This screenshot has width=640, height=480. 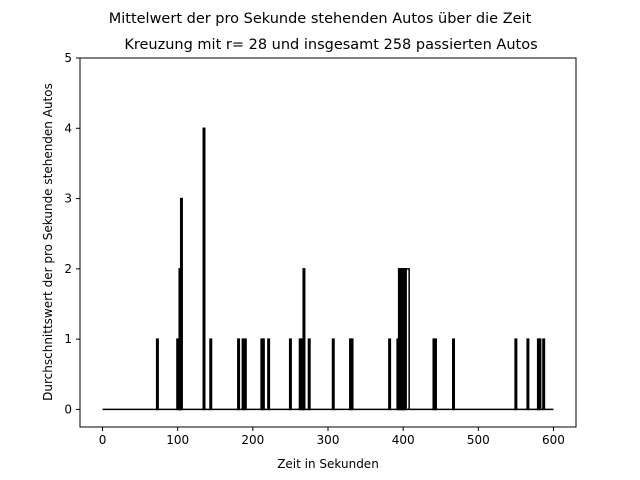 What do you see at coordinates (68, 409) in the screenshot?
I see `y-tick-label: 0` at bounding box center [68, 409].